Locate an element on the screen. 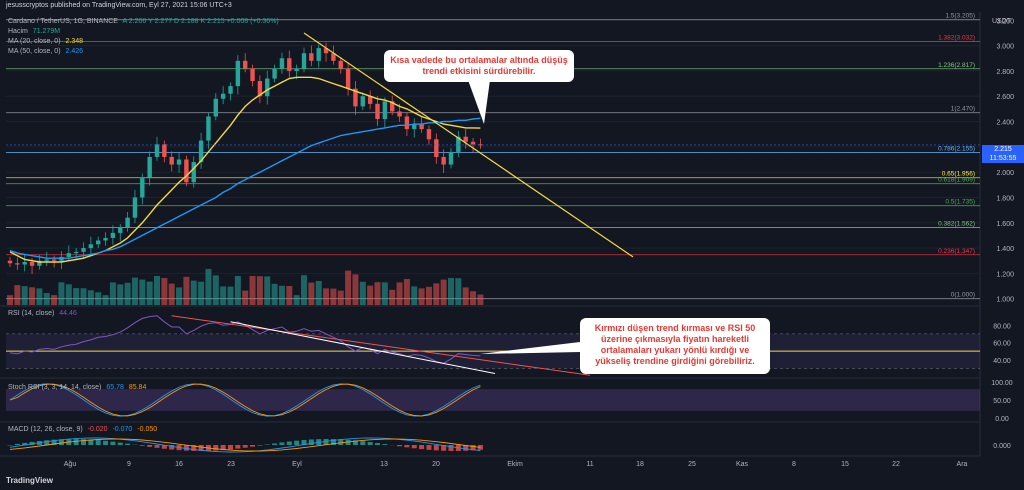 The width and height of the screenshot is (1024, 490). macd-hist-value: -0.020 is located at coordinates (97, 429).